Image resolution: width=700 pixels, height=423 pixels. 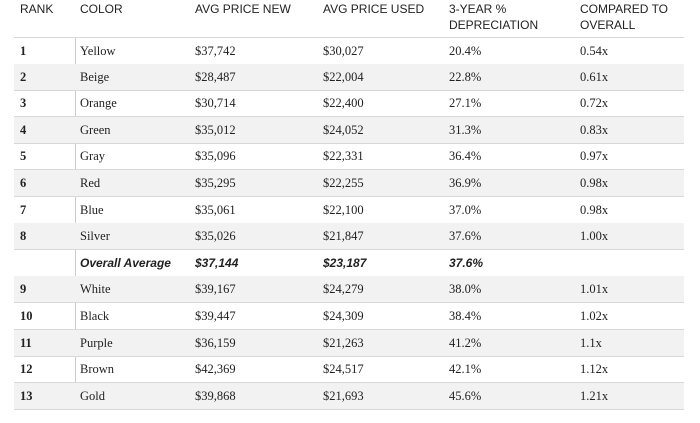 What do you see at coordinates (594, 129) in the screenshot?
I see `table-cell: 0.83x` at bounding box center [594, 129].